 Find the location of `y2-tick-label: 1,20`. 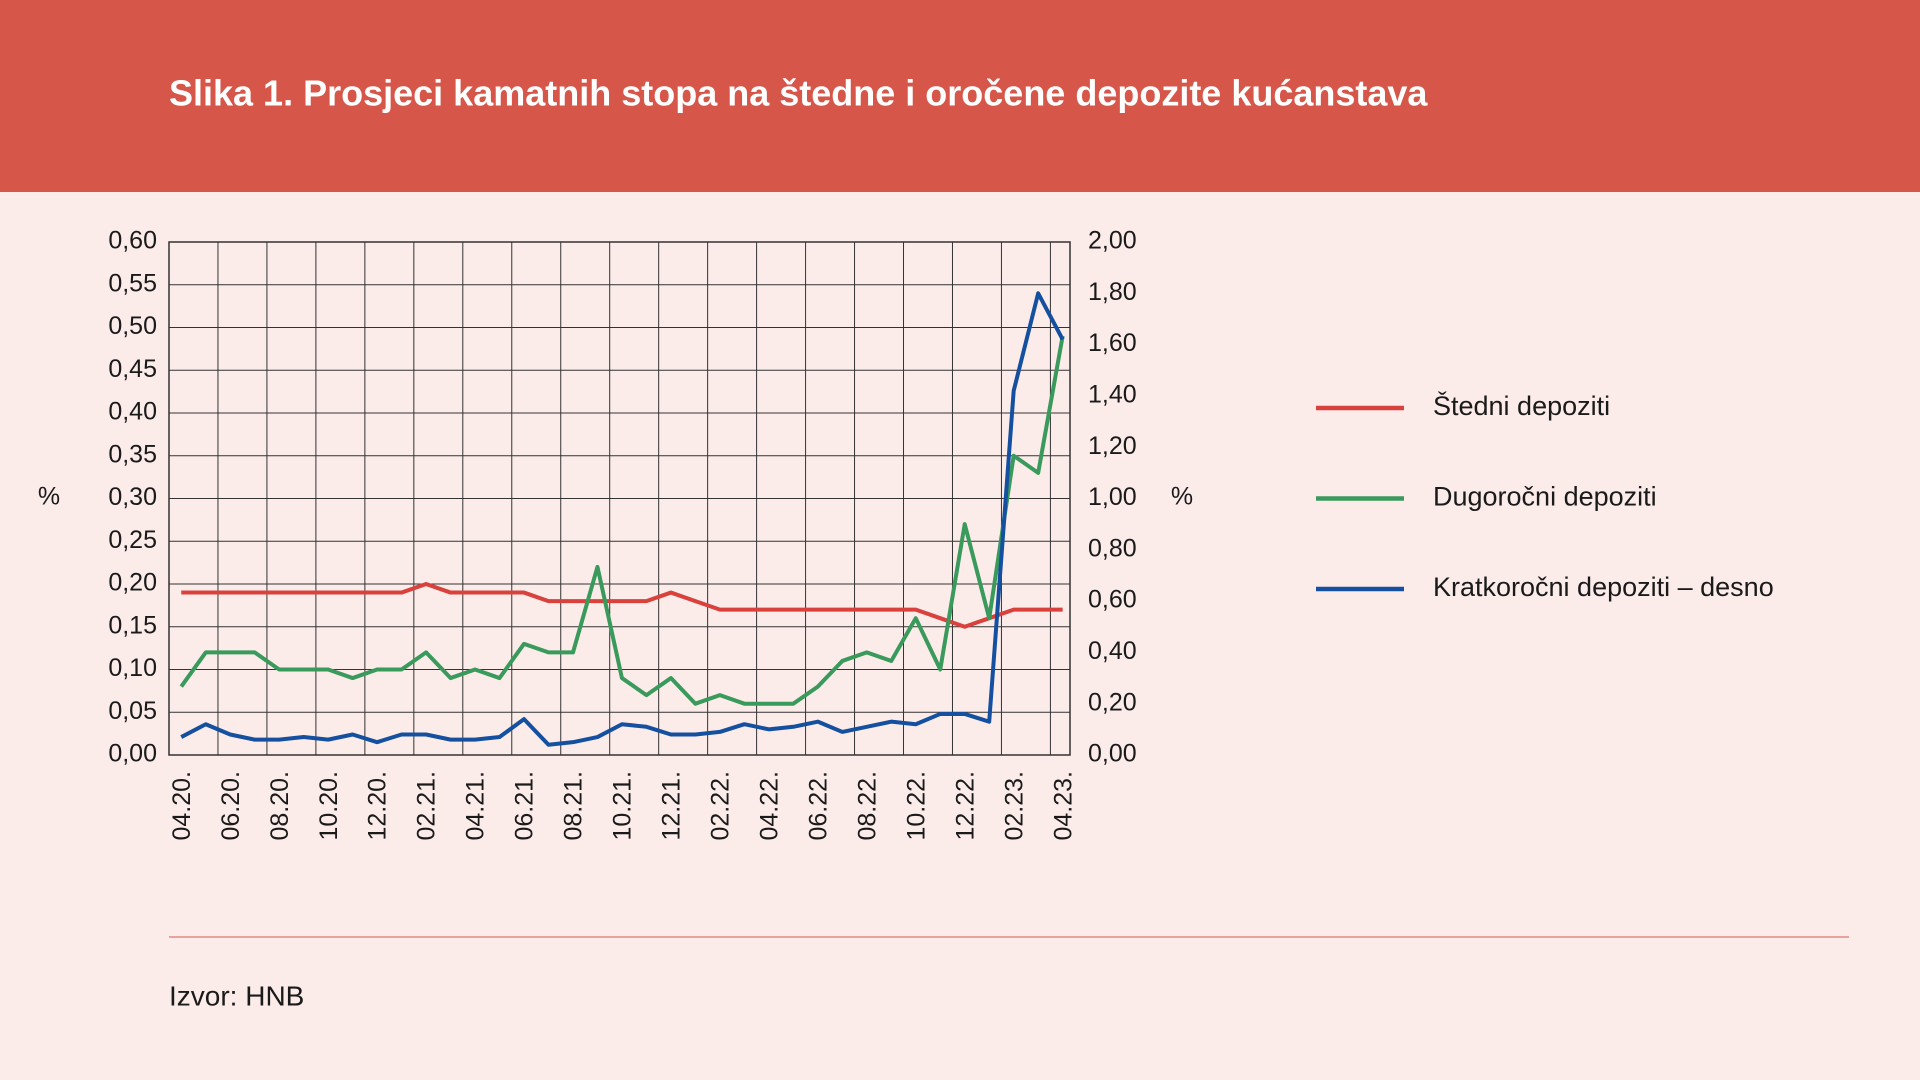

y2-tick-label: 1,20 is located at coordinates (1112, 446).